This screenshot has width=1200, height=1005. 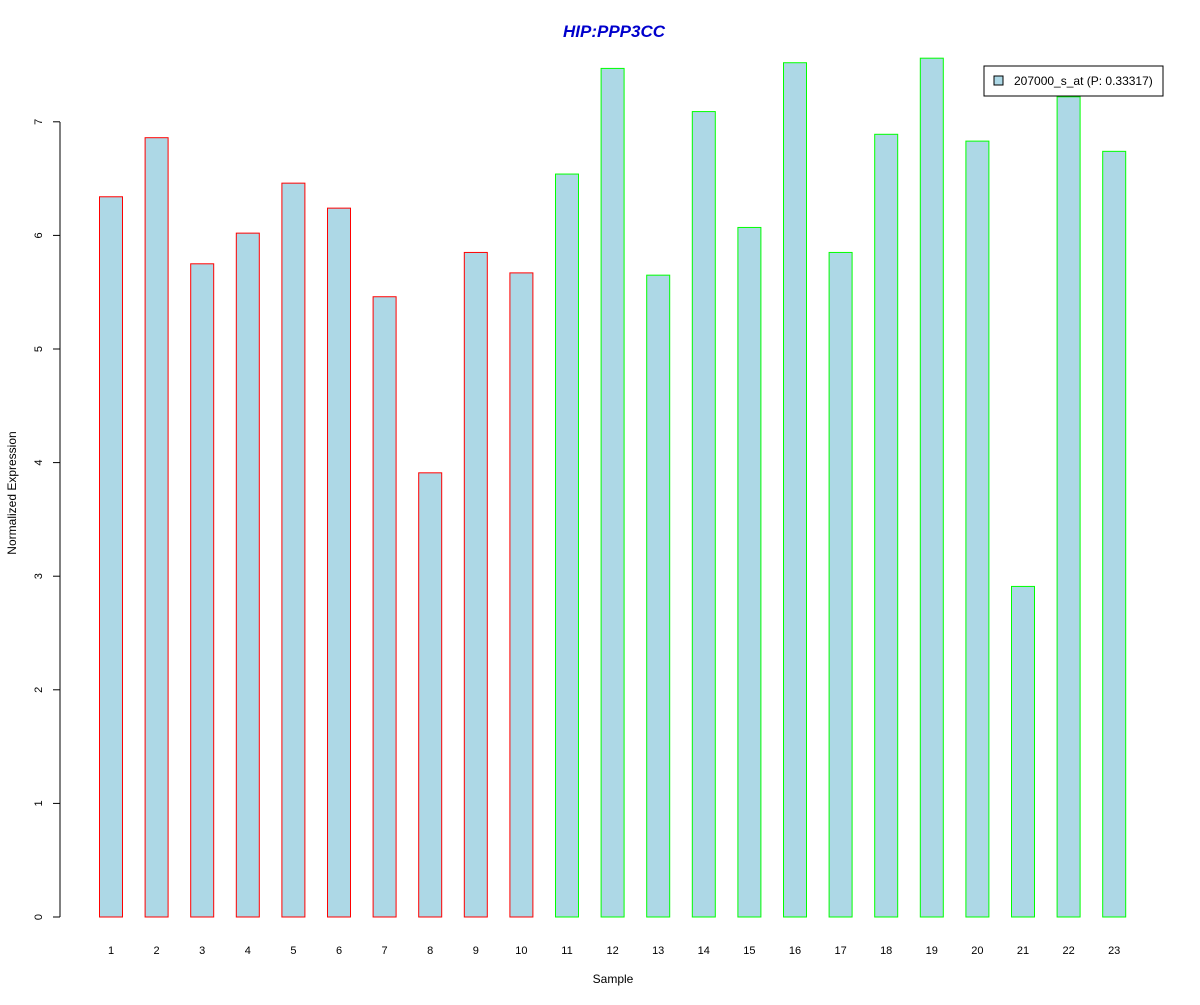 I want to click on legend: 207000_s_at (P: 0.33317), so click(x=1073, y=81).